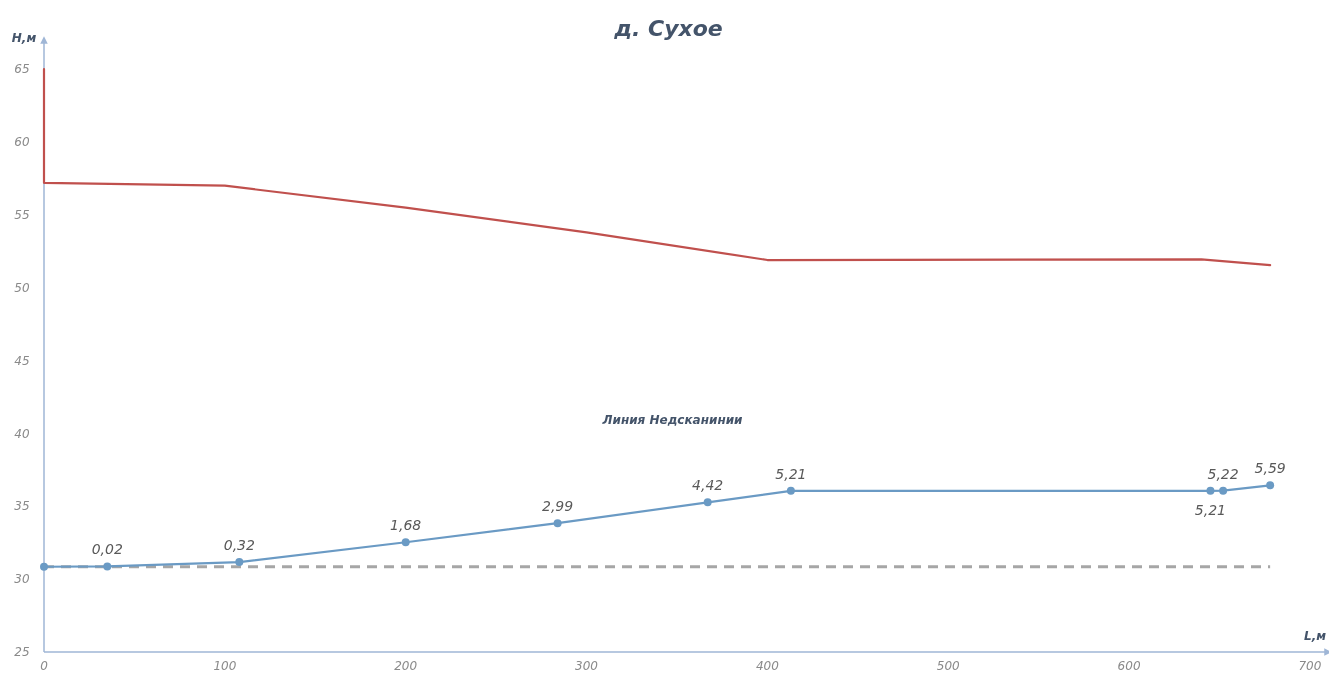 This screenshot has height=683, width=1337. Describe the element at coordinates (22, 652) in the screenshot. I see `y-tick-label: 25` at that location.